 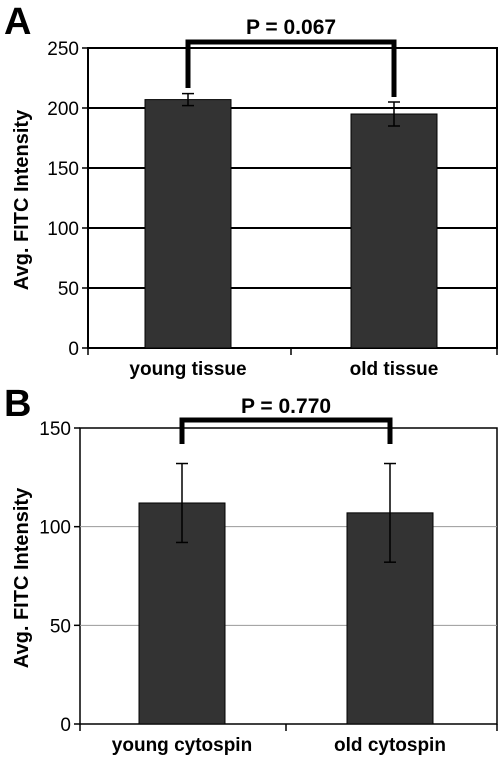 I want to click on panel-a-p-value-label: P = 0.067, so click(x=291, y=27).